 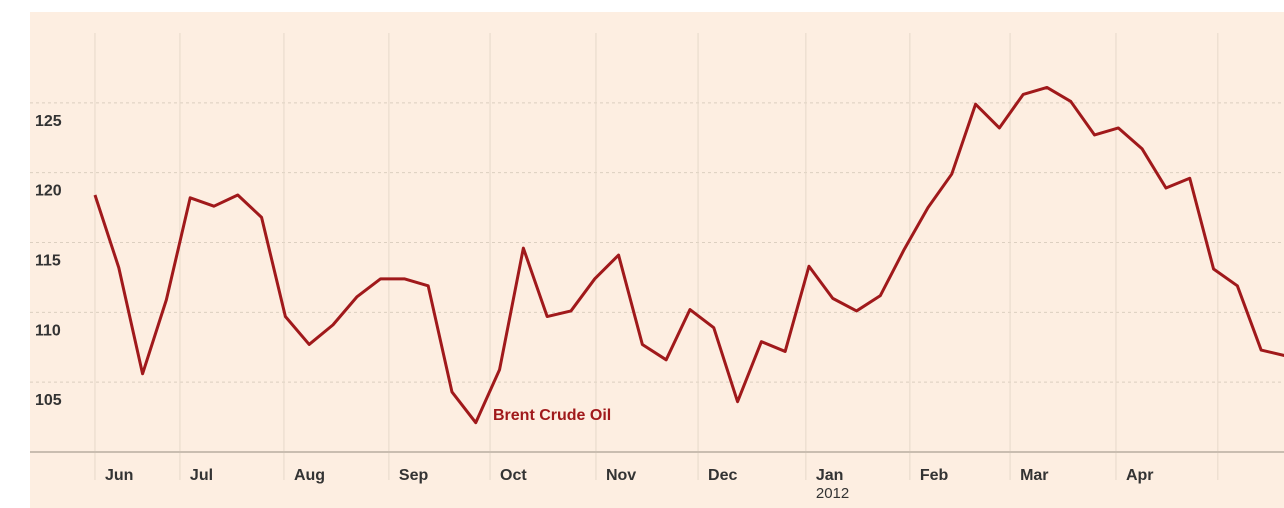 What do you see at coordinates (48, 121) in the screenshot?
I see `y-tick-label: 125` at bounding box center [48, 121].